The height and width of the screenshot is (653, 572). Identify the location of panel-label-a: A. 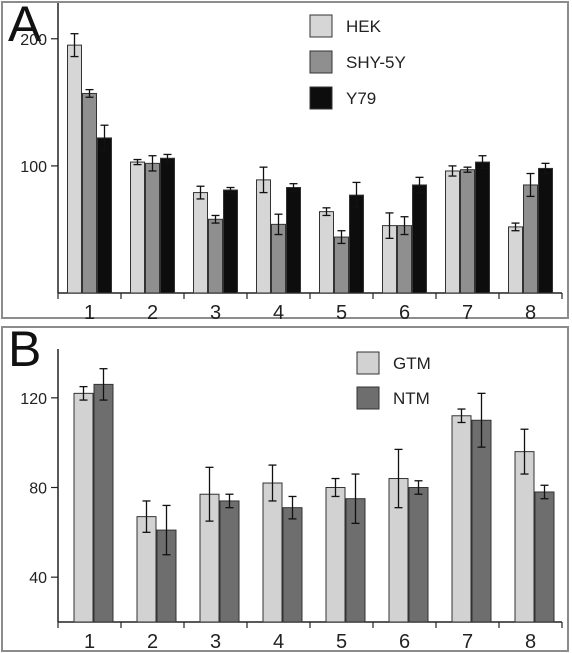
(25, 26).